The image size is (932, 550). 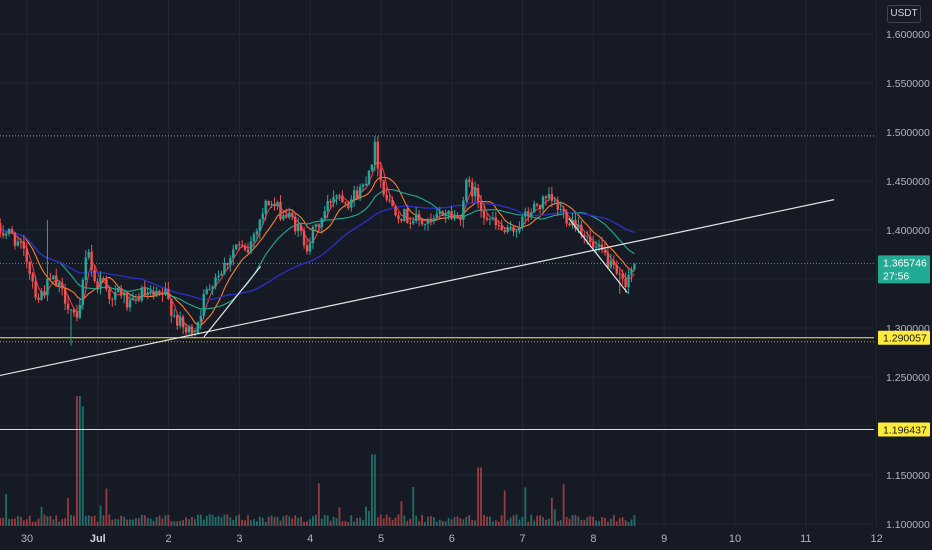 What do you see at coordinates (664, 539) in the screenshot?
I see `x-tick-label: 9` at bounding box center [664, 539].